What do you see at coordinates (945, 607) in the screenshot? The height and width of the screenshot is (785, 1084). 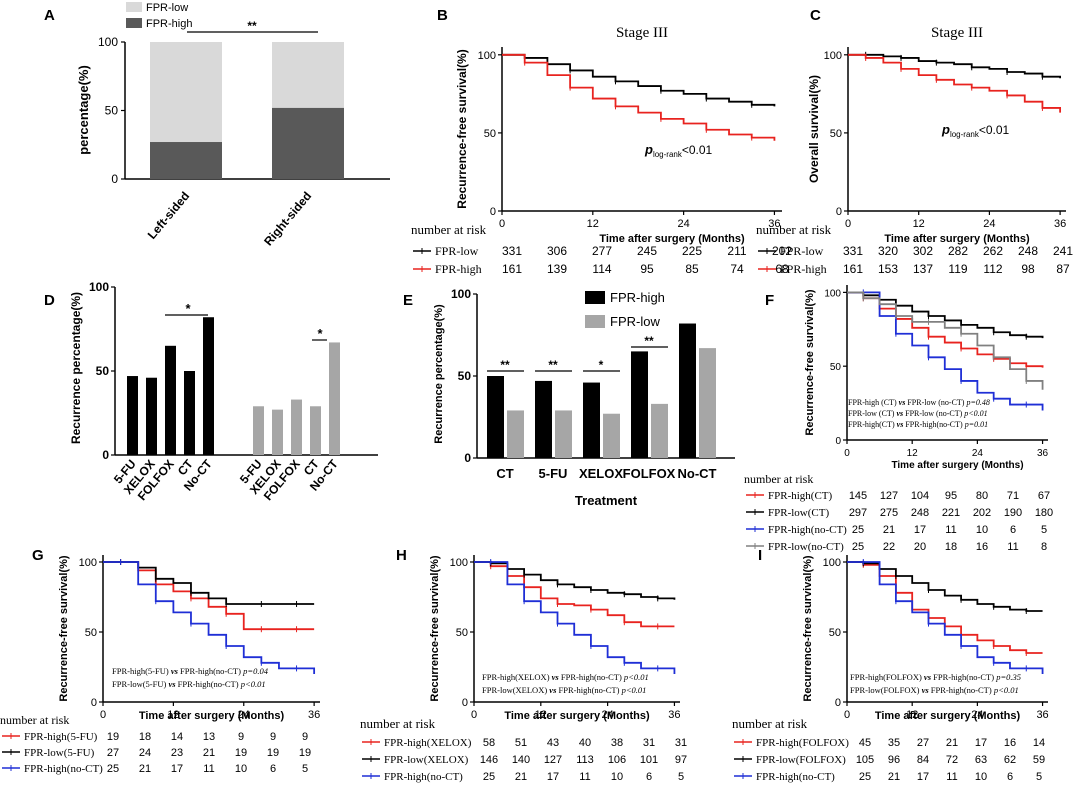 I see `km-curve-fpr-high-folfox` at bounding box center [945, 607].